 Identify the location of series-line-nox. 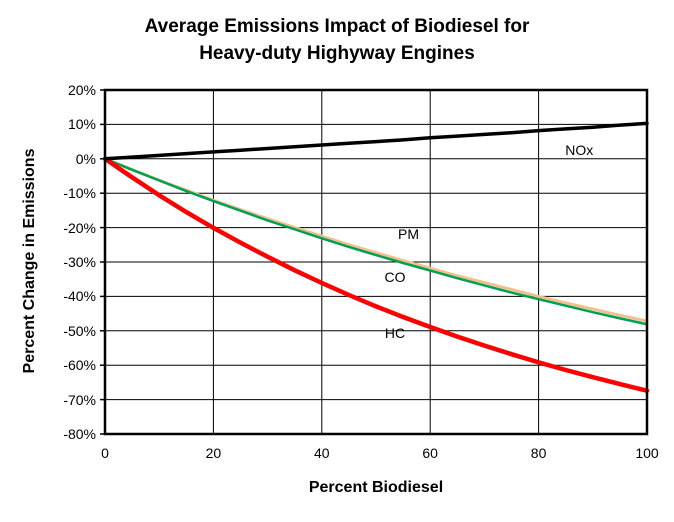
(376, 141).